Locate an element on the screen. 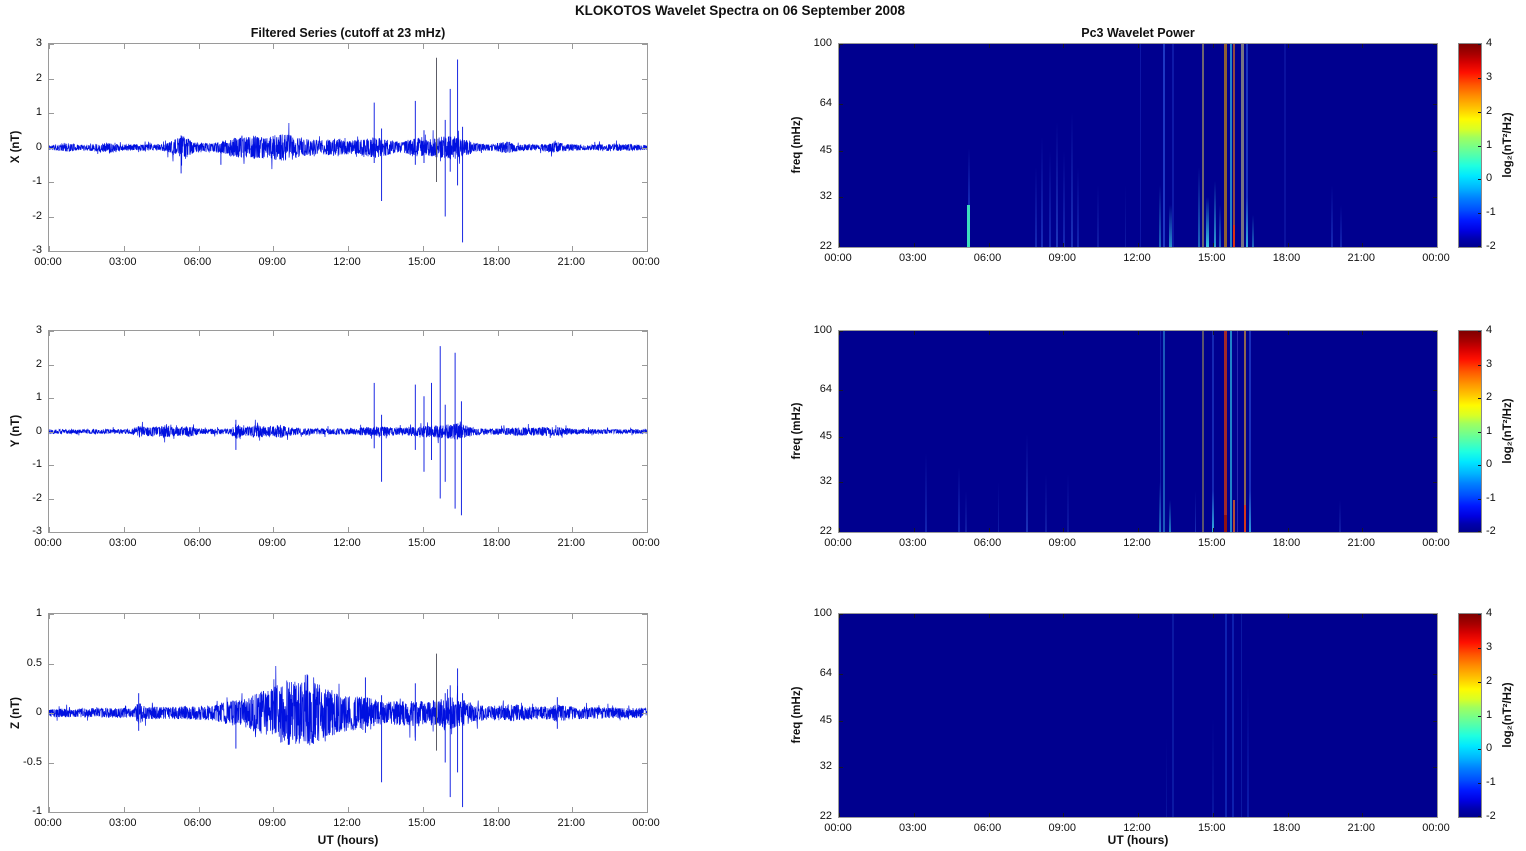 The image size is (1526, 851). y-tick-label: 1 is located at coordinates (38, 112).